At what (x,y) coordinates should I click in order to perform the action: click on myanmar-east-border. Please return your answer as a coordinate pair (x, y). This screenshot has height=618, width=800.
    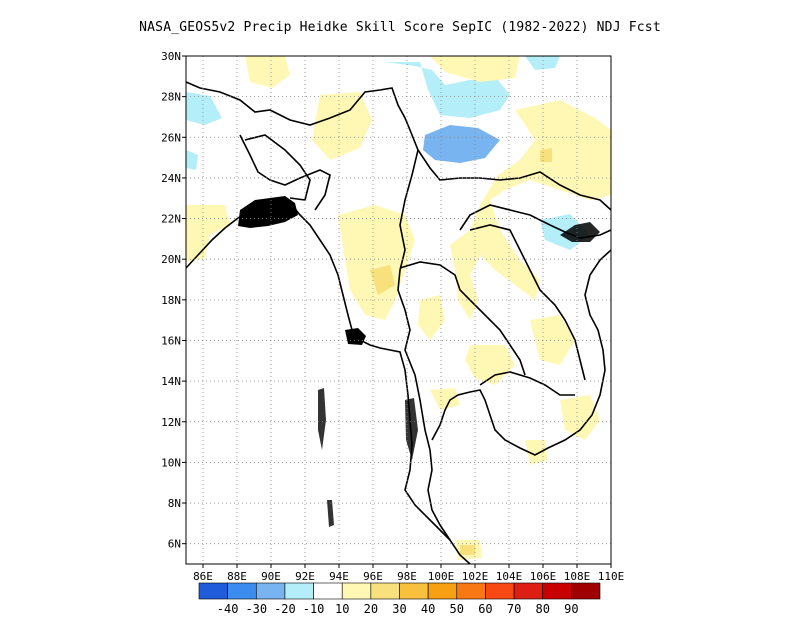
    Looking at the image, I should click on (414, 300).